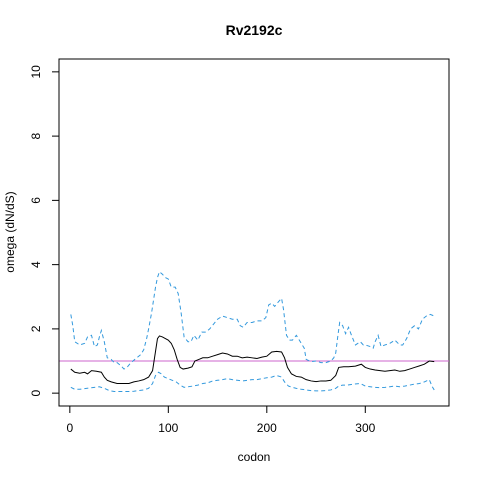 The width and height of the screenshot is (480, 480). What do you see at coordinates (36, 135) in the screenshot?
I see `y-tick-label: 8` at bounding box center [36, 135].